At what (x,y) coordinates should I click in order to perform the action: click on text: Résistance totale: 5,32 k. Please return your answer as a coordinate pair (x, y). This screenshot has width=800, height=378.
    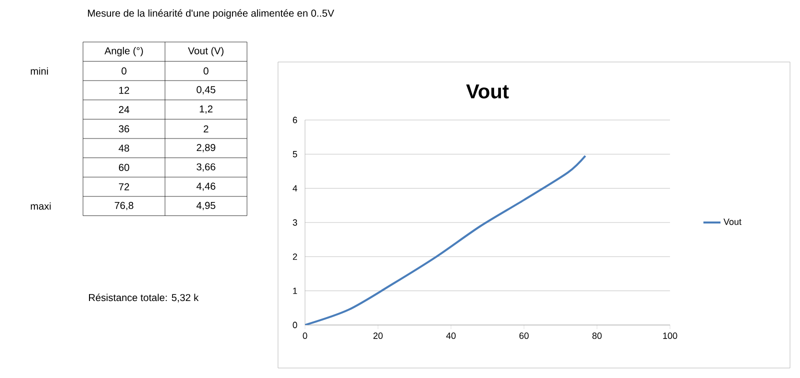
    Looking at the image, I should click on (144, 298).